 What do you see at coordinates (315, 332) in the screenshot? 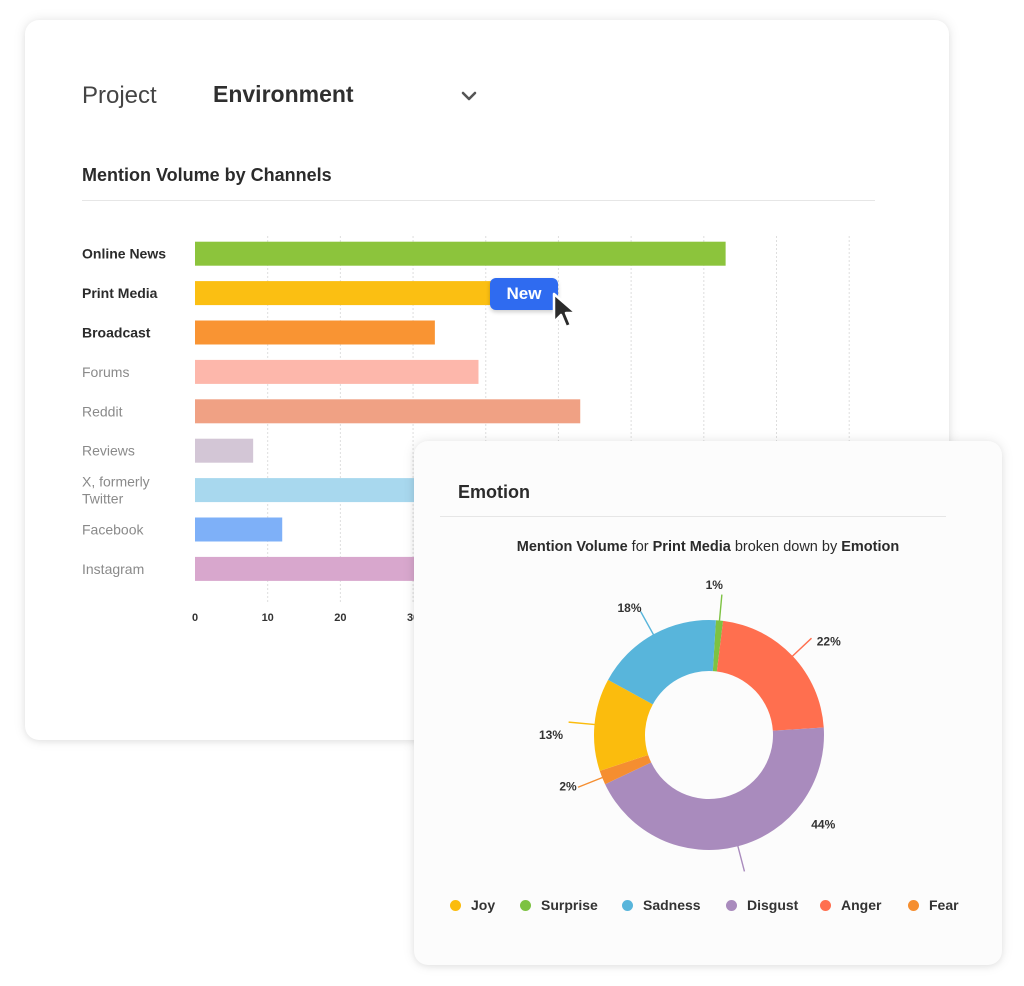
I see `bar-broadcast` at bounding box center [315, 332].